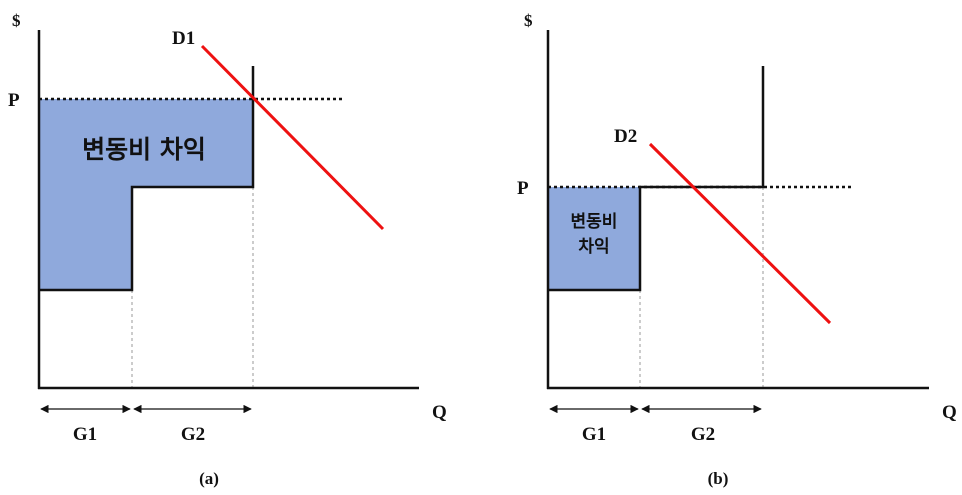  What do you see at coordinates (209, 478) in the screenshot?
I see `panel-a-caption: (a)` at bounding box center [209, 478].